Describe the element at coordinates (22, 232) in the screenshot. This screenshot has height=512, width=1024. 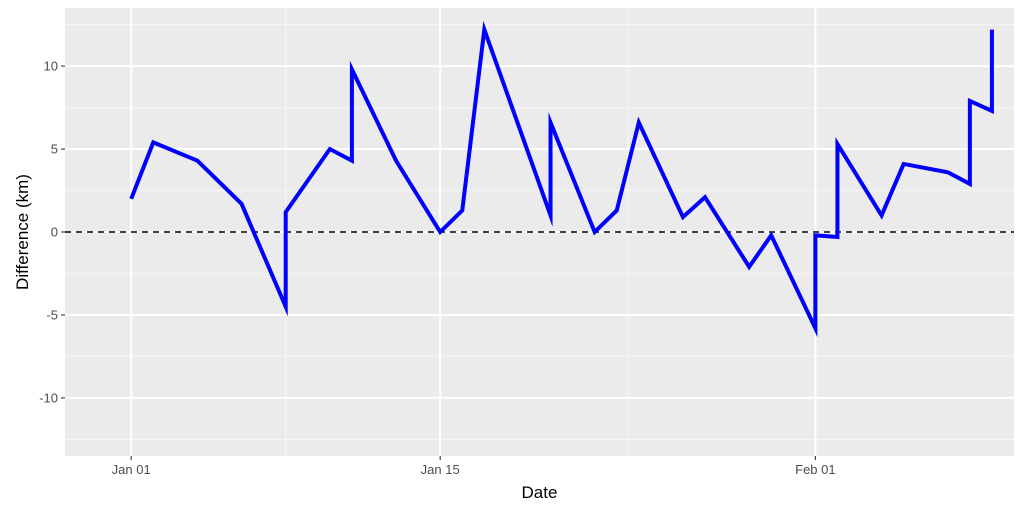
I see `y-axis-title: Difference (km)` at that location.